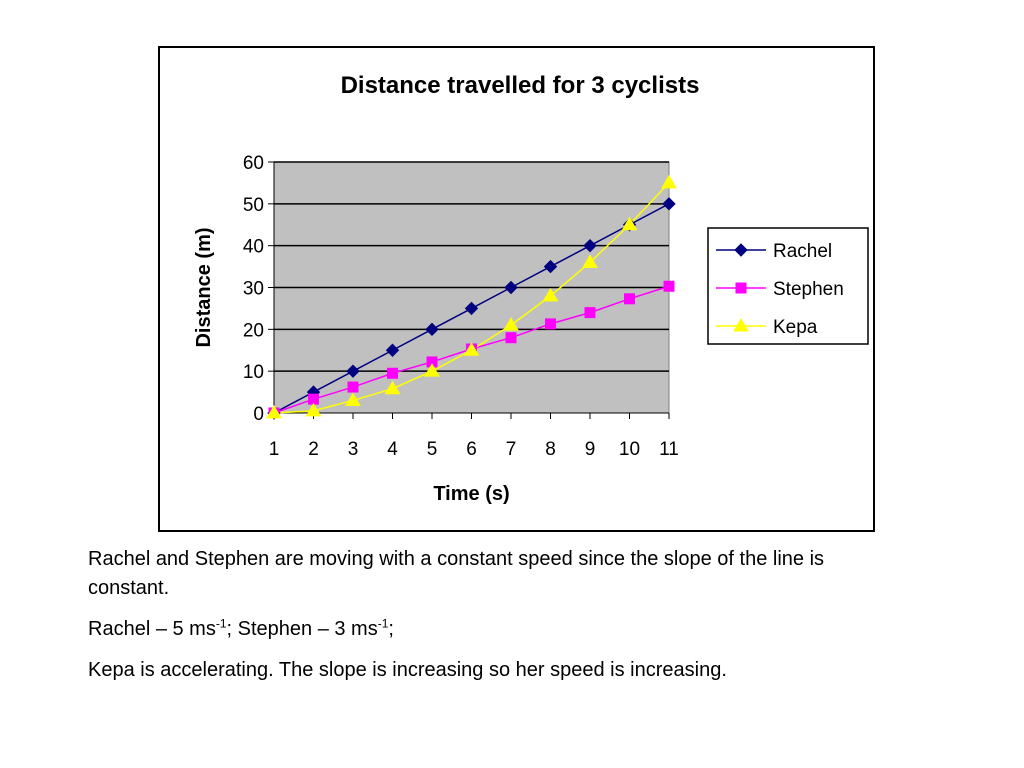  What do you see at coordinates (741, 325) in the screenshot?
I see `legend-marker-kepa` at bounding box center [741, 325].